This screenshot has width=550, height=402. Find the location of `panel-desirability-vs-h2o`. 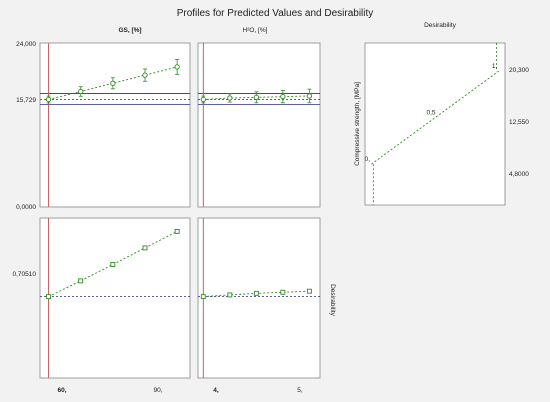

panel-desirability-vs-h2o is located at coordinates (259, 298).